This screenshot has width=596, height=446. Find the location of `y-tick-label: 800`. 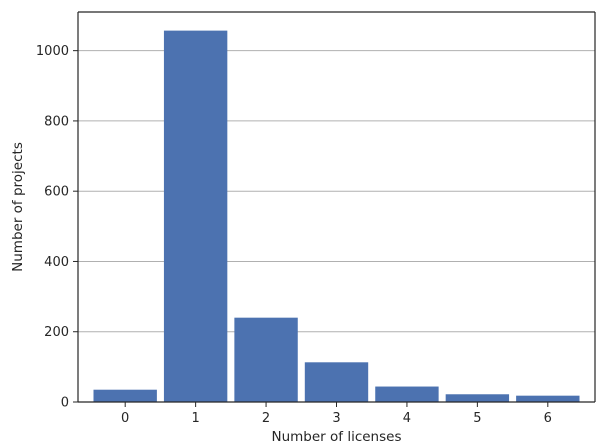

y-tick-label: 800 is located at coordinates (56, 121).